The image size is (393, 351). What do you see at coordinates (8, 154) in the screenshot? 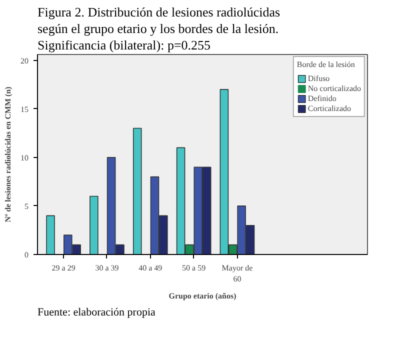
I see `y-axis-title: Nº de lesiones radiolúcidas en CMM (n)` at bounding box center [8, 154].